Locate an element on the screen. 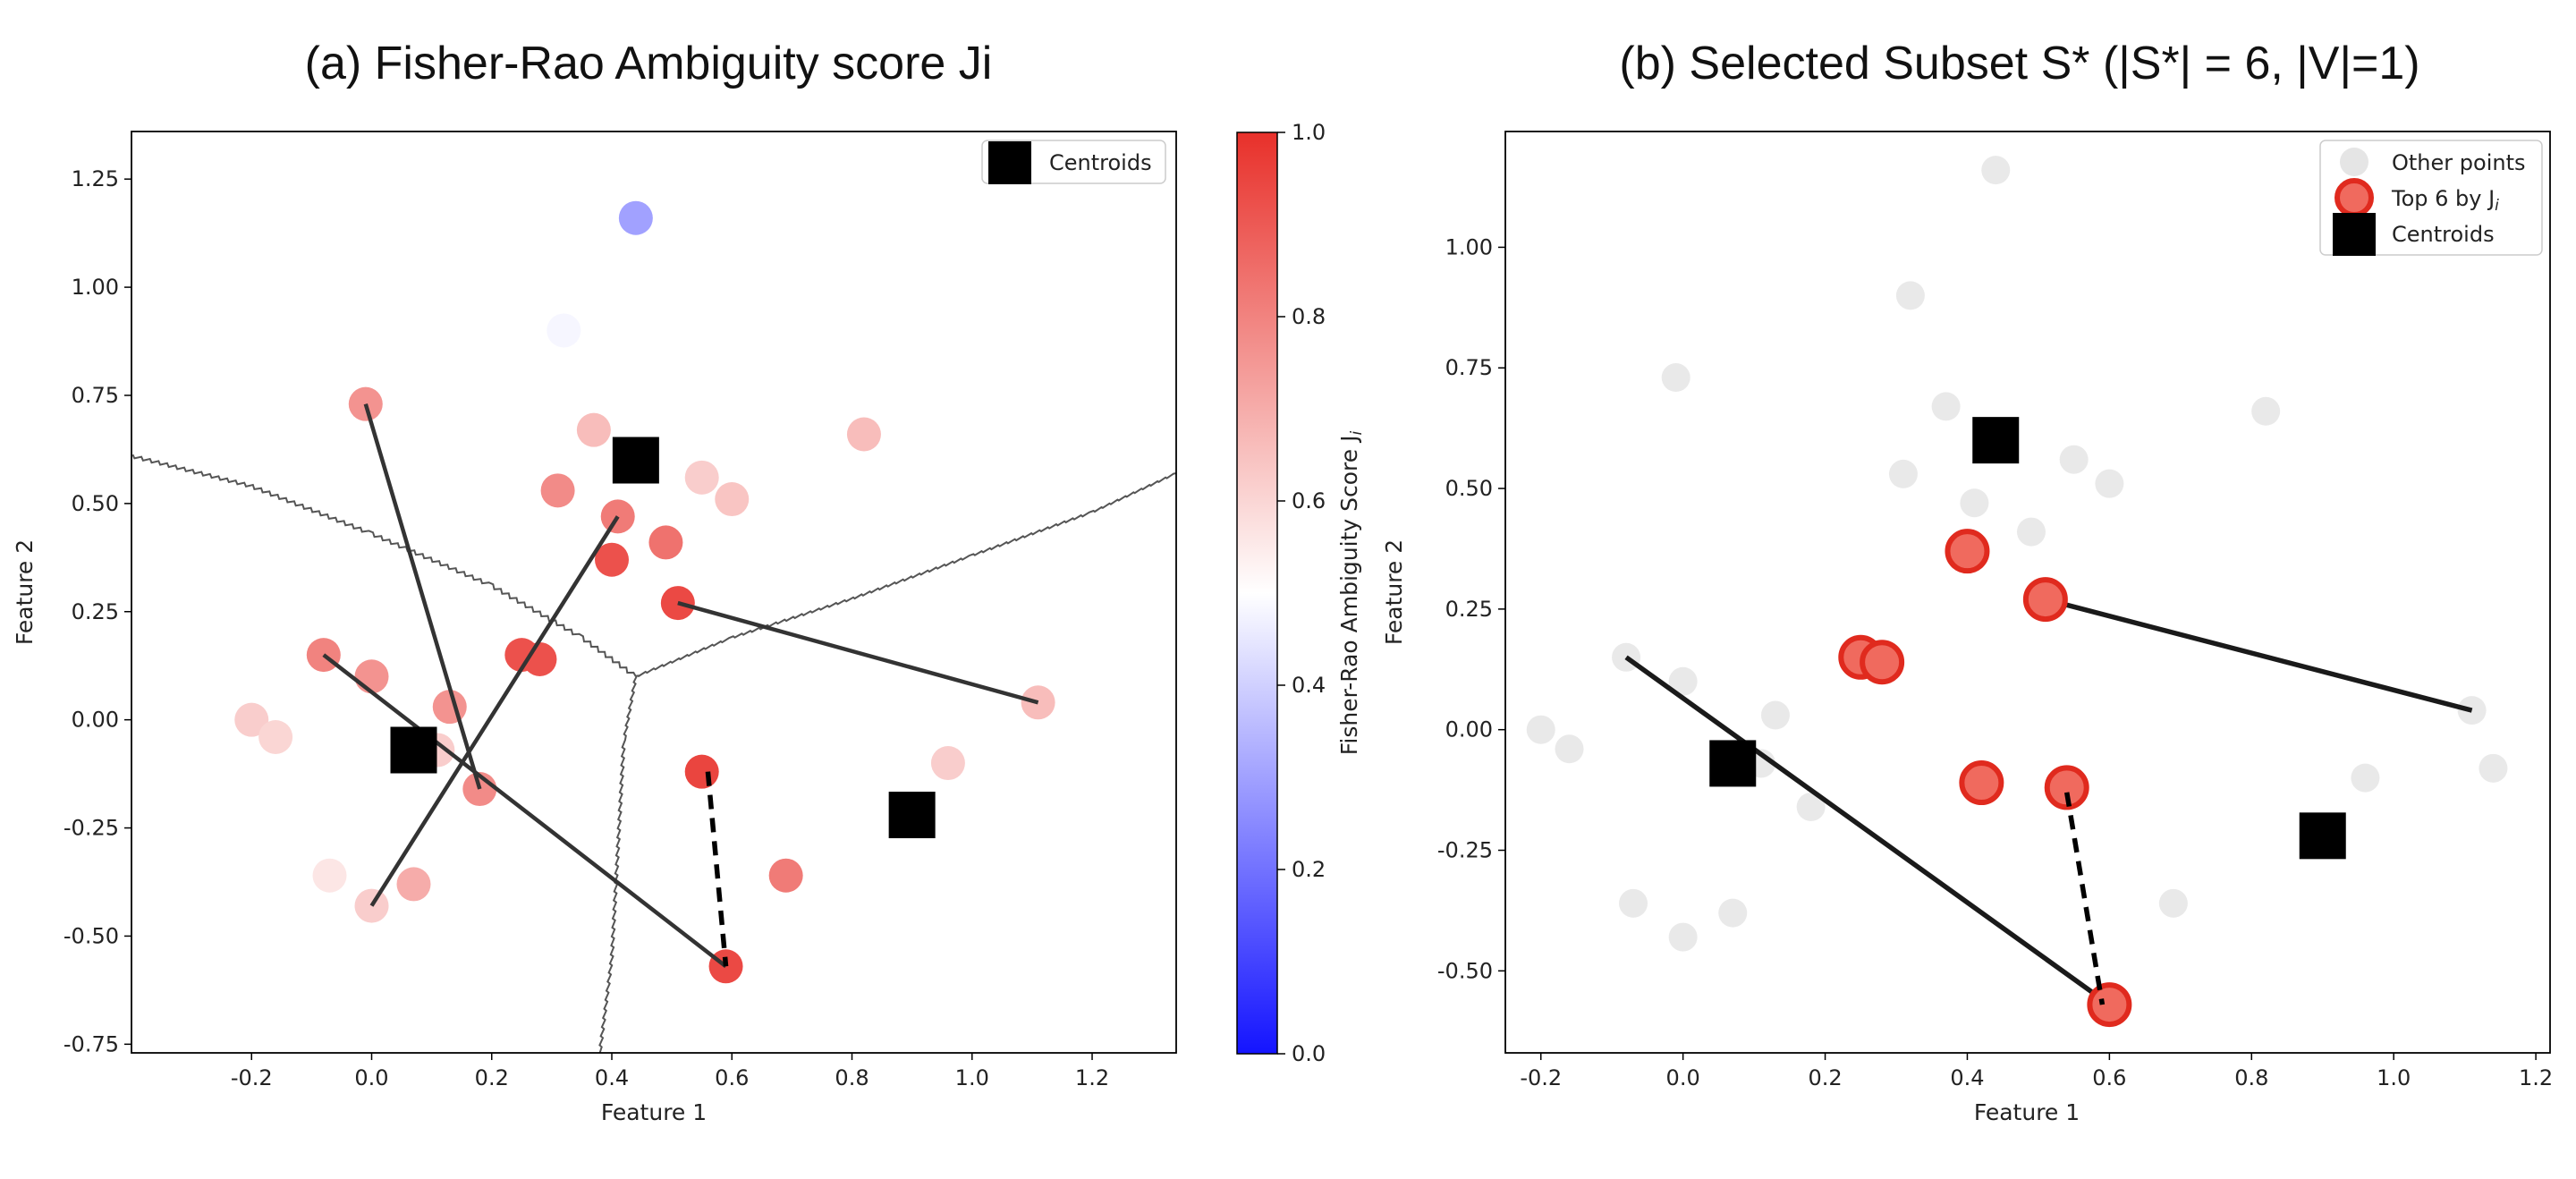 The image size is (2576, 1179). panel-b-xtick-label: 0.4 is located at coordinates (1967, 1077).